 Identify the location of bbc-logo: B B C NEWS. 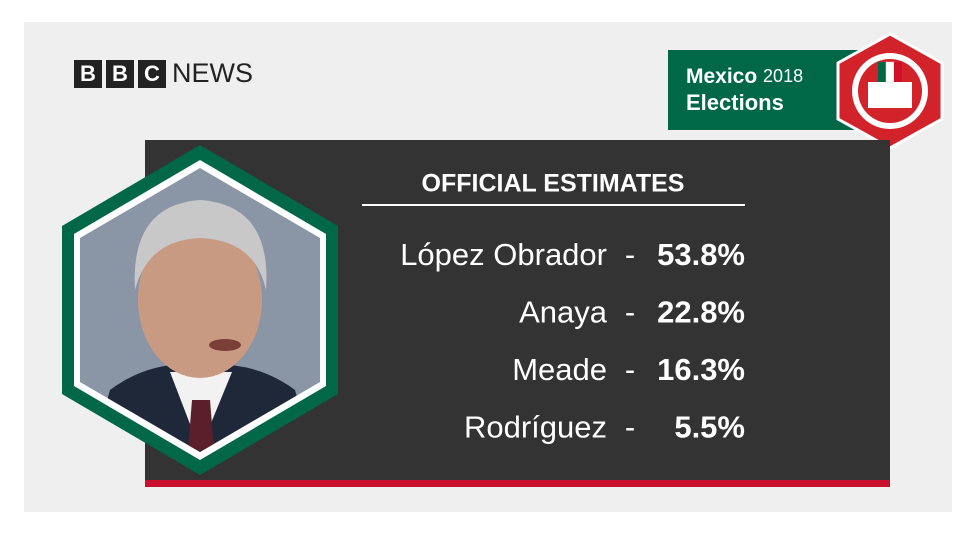
(163, 73).